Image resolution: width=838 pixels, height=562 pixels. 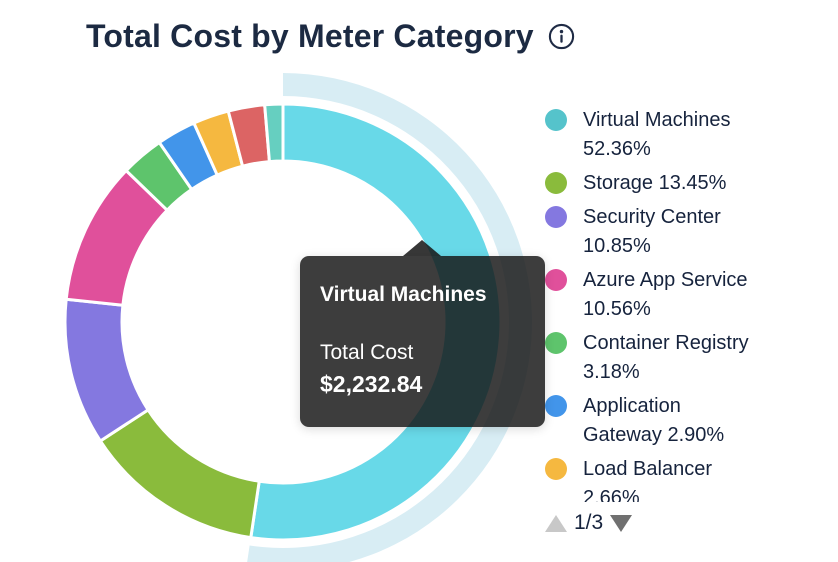 What do you see at coordinates (274, 133) in the screenshot?
I see `donut-segment-unlabeled` at bounding box center [274, 133].